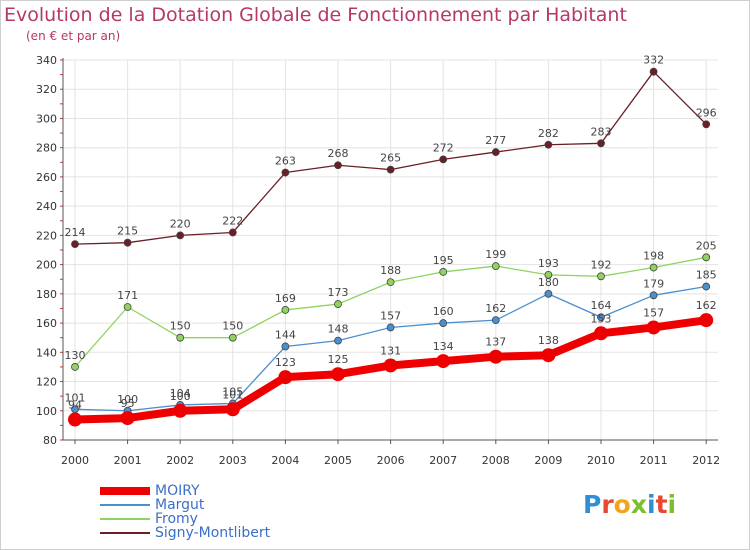 This screenshot has height=550, width=750. Describe the element at coordinates (232, 220) in the screenshot. I see `data-label-signy-montlibert-2003: 222` at that location.